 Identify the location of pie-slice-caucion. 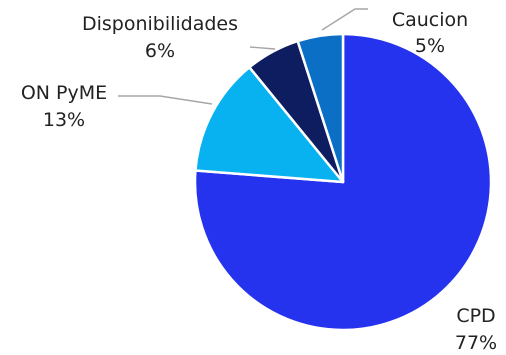
(320, 108).